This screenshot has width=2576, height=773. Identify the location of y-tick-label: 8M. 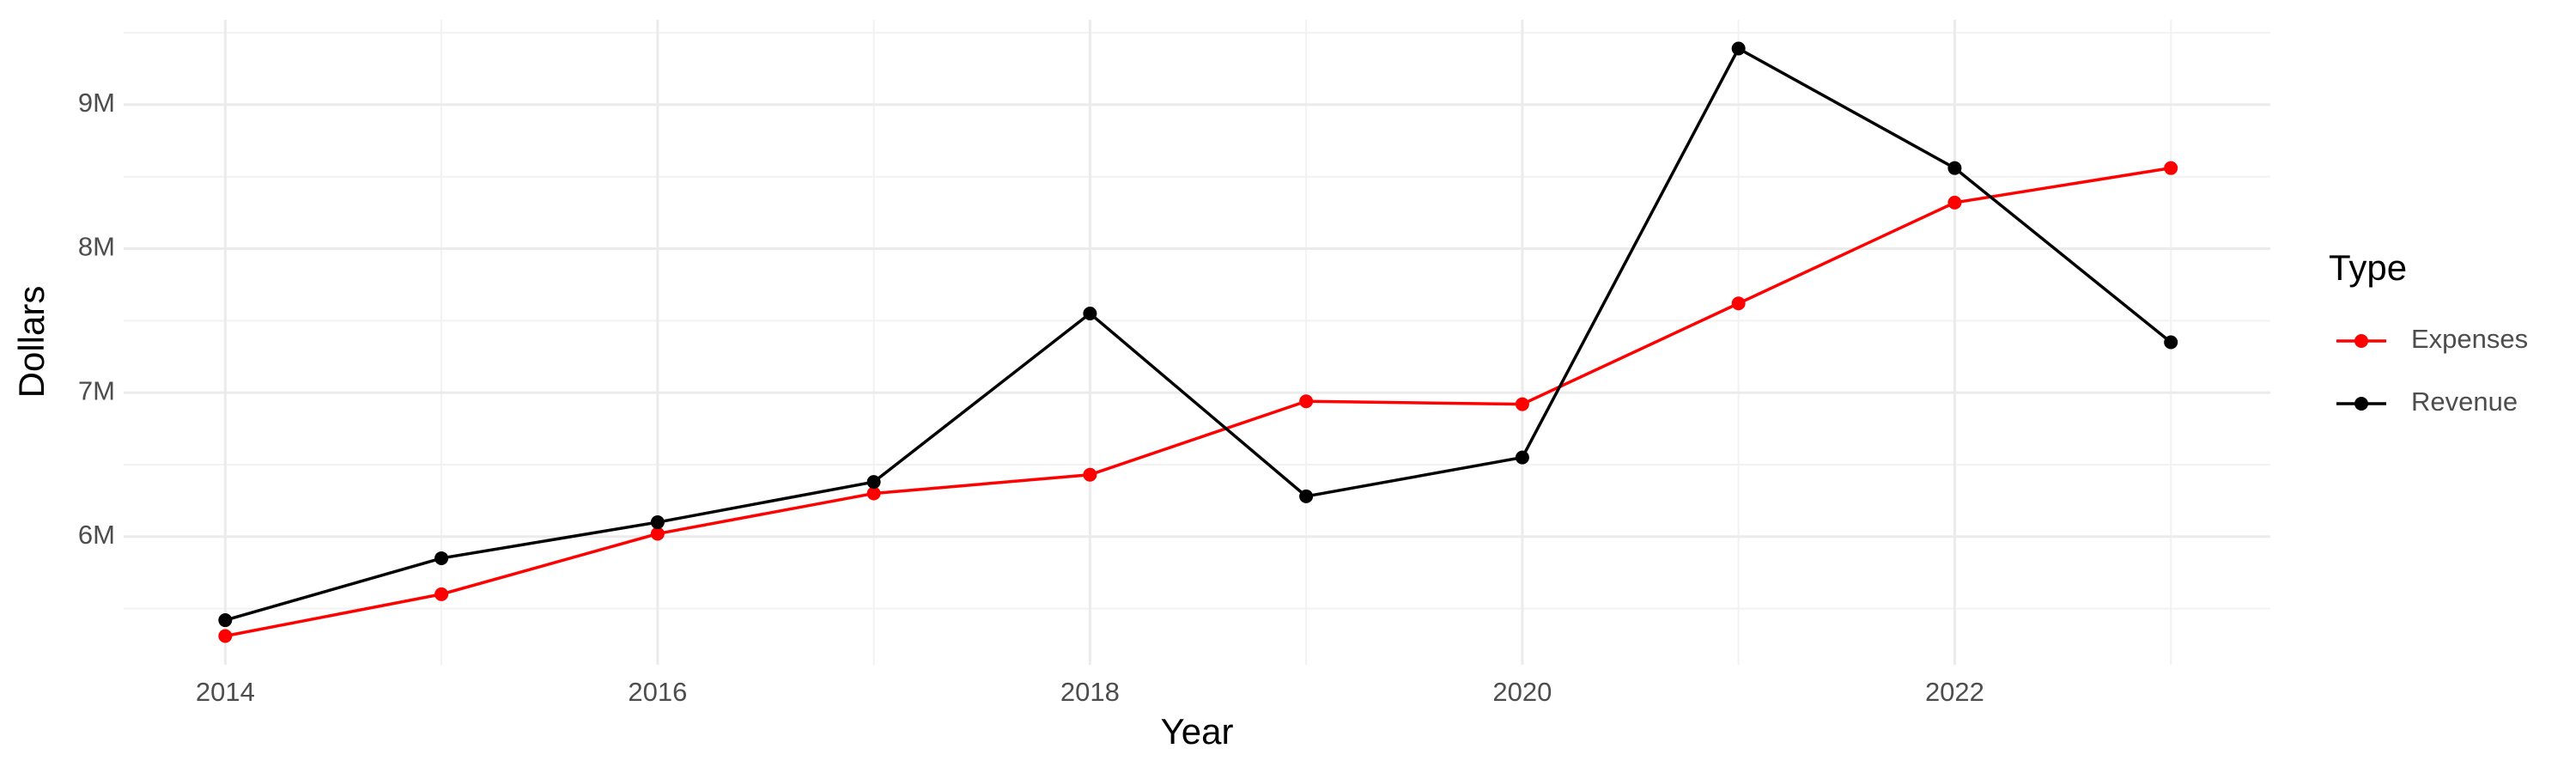
(96, 247).